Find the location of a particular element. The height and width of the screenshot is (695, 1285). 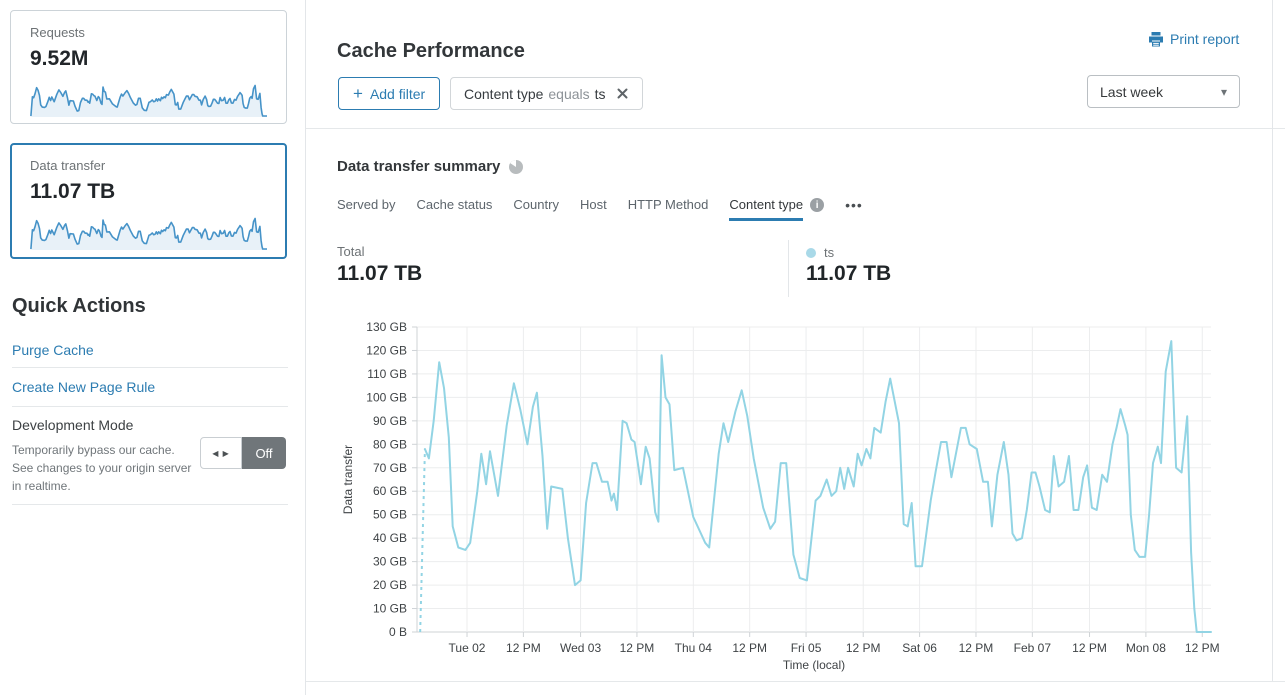

purge-cache-link: Purge Cache is located at coordinates (53, 350).